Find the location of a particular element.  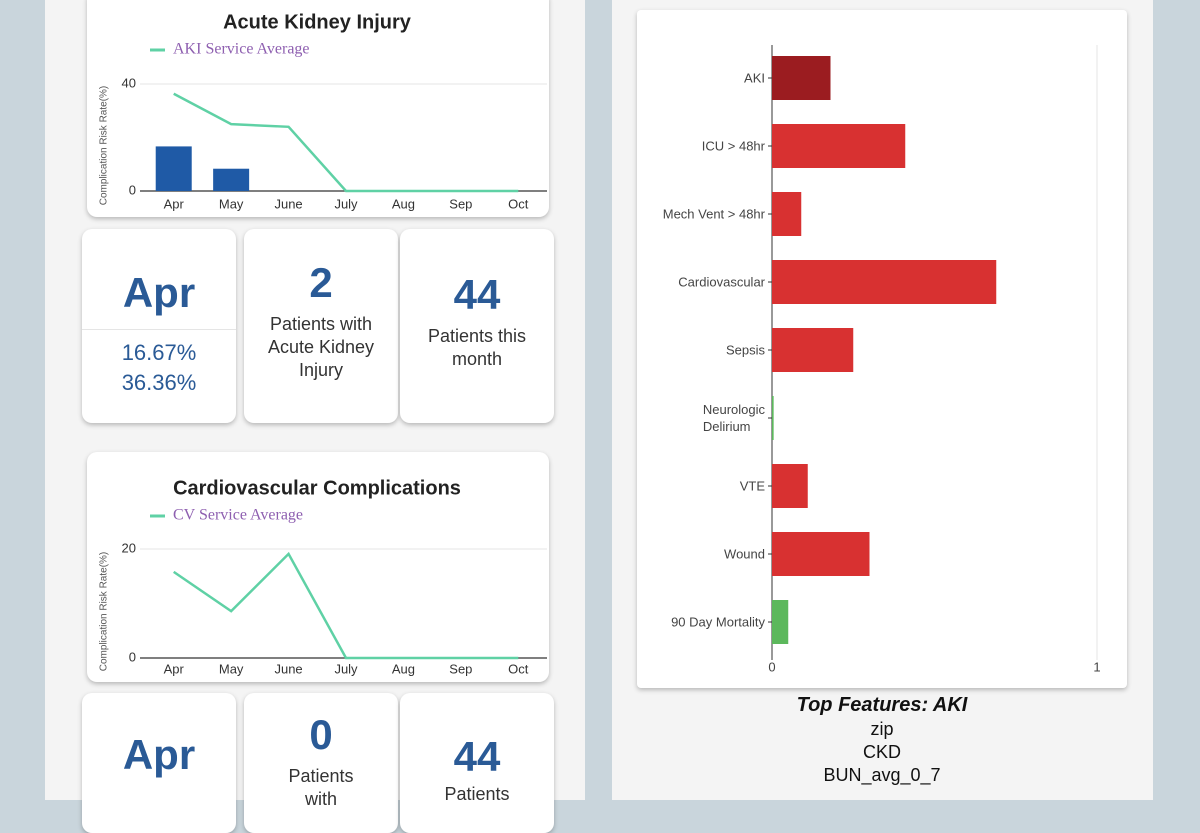

category-label: Wound is located at coordinates (744, 554).